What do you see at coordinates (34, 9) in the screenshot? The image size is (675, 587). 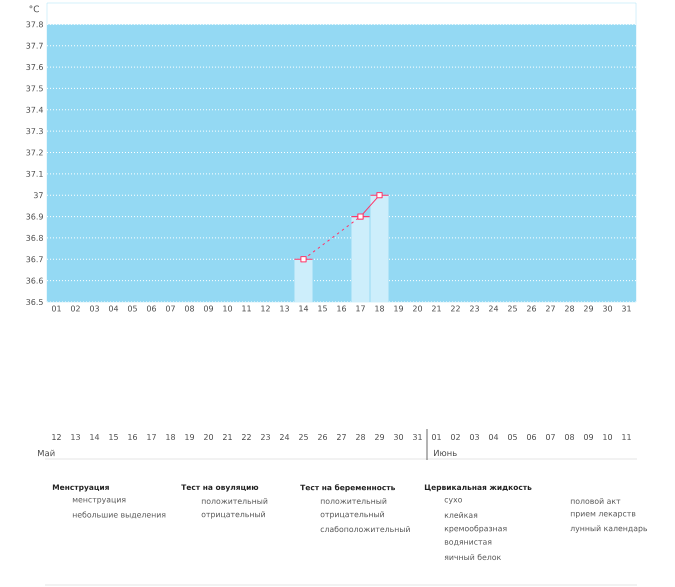 I see `y-axis-title: °C` at bounding box center [34, 9].